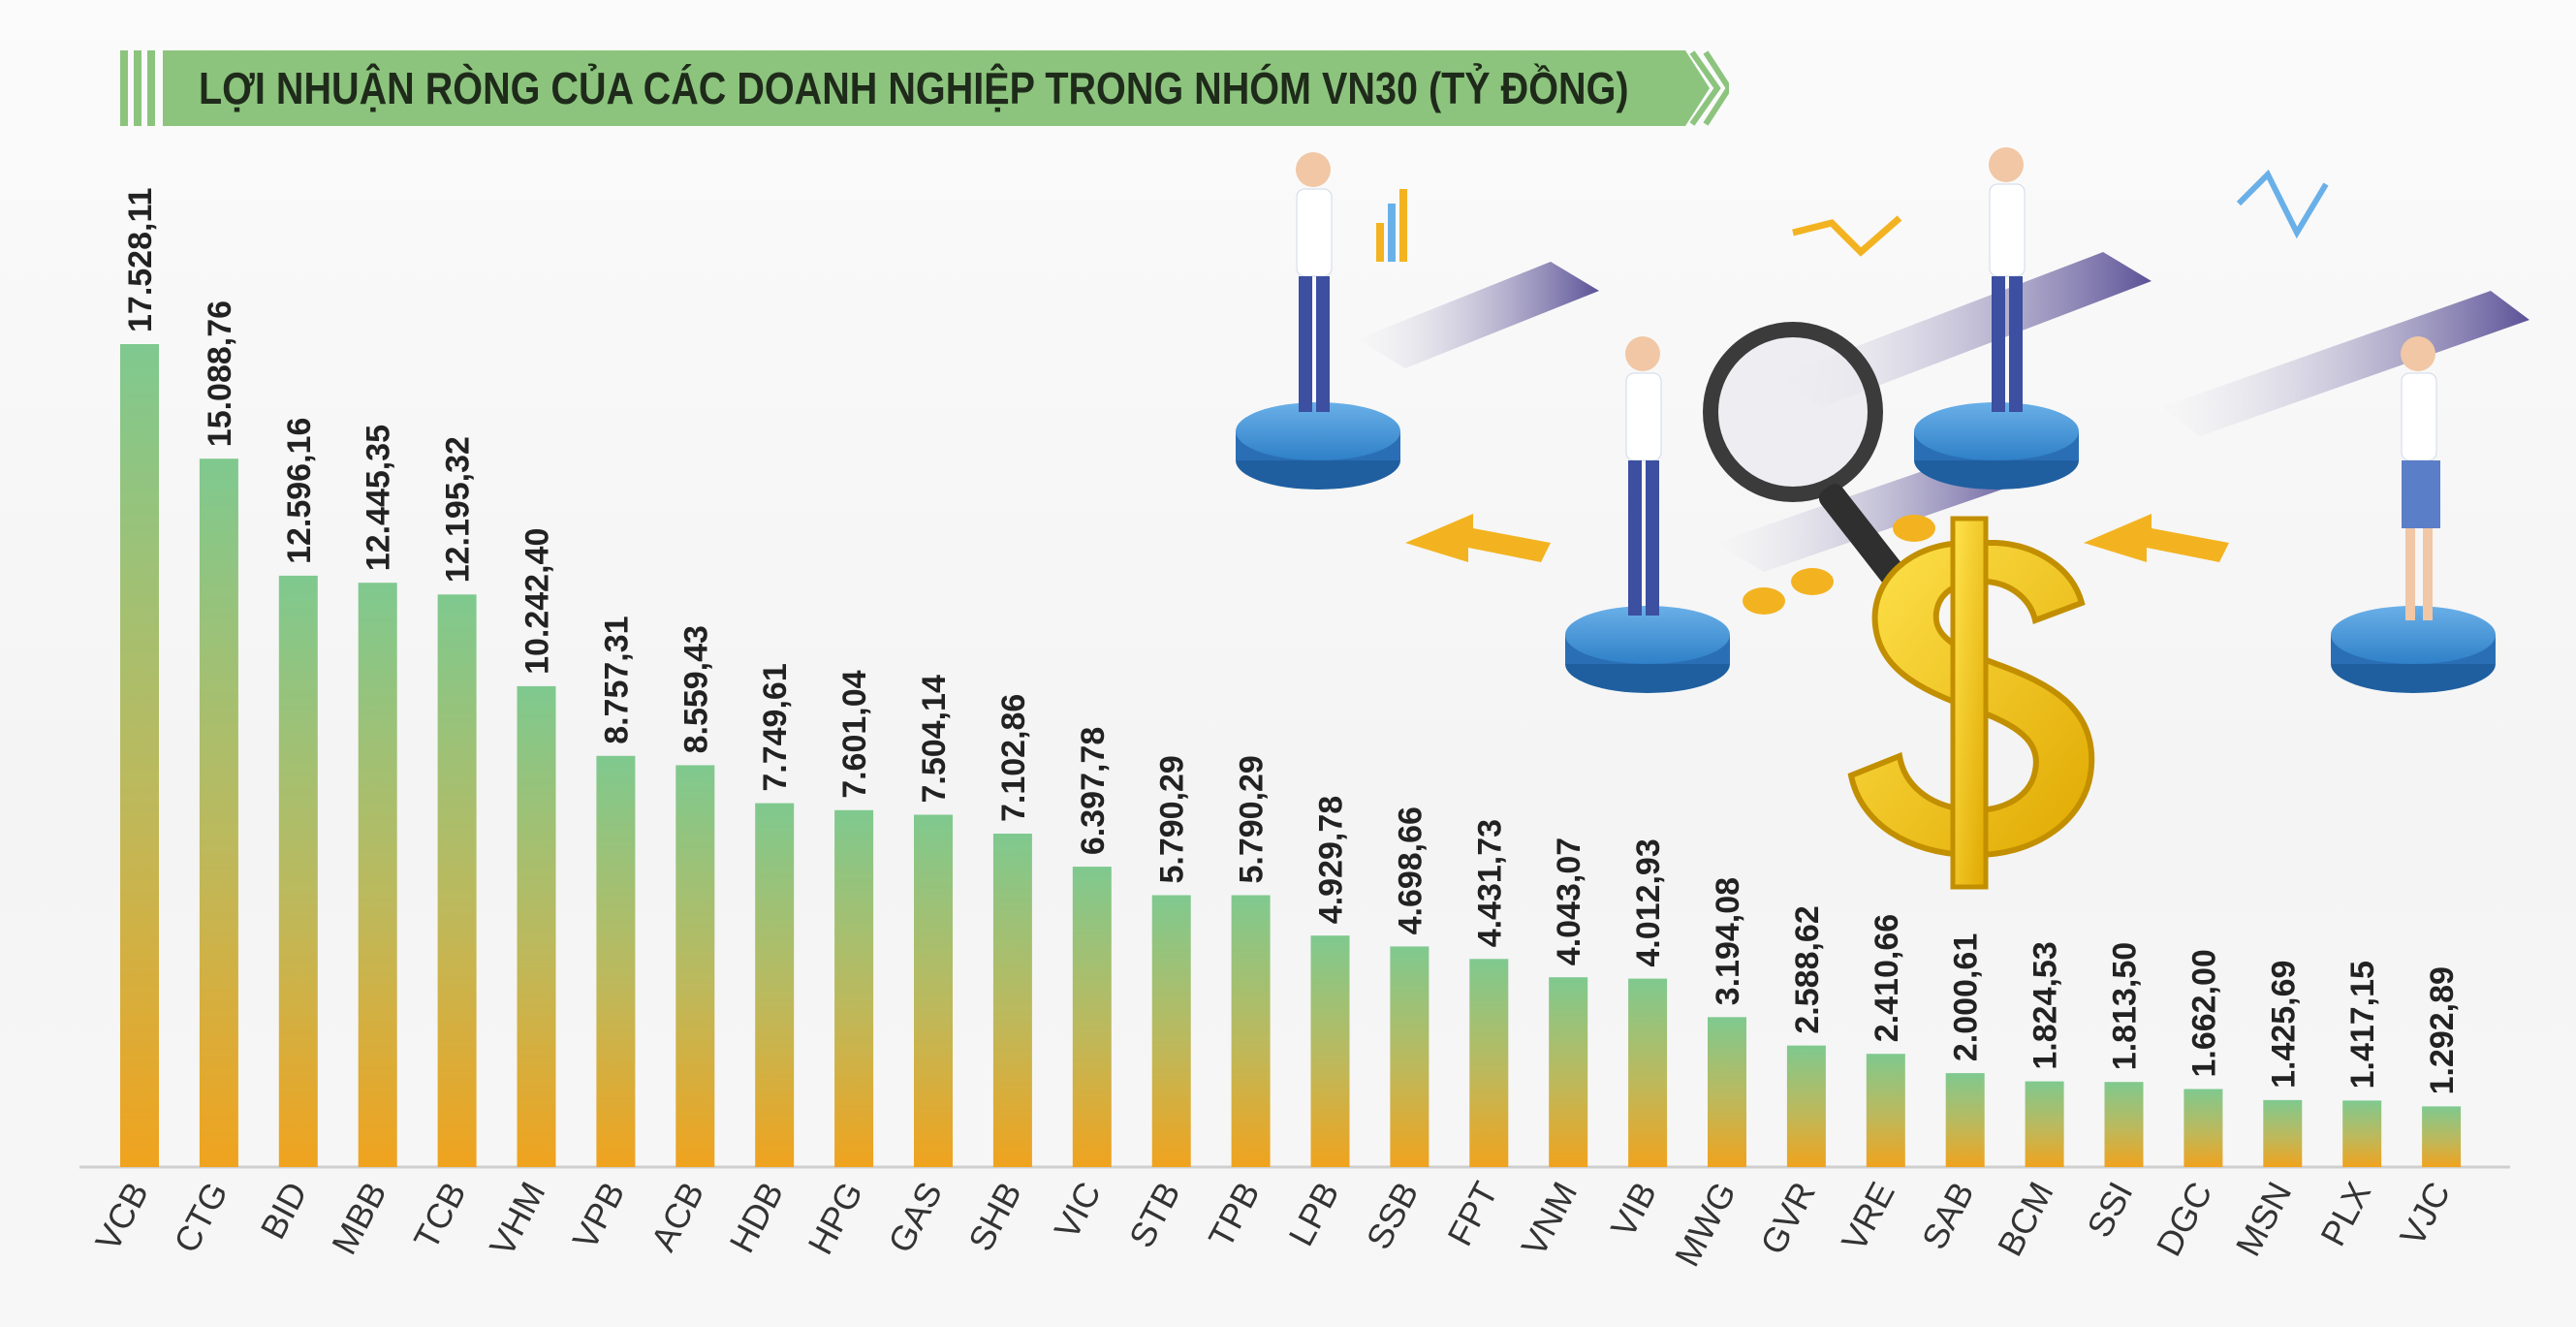 The image size is (2576, 1327). I want to click on value-label-ctg: 15.088,76, so click(220, 373).